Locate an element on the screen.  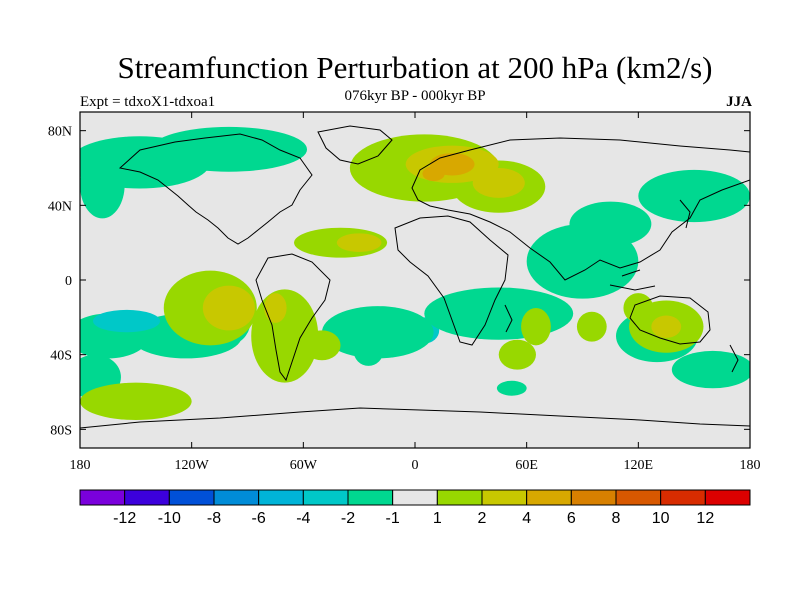
colorbar-label: 8 is located at coordinates (616, 518).